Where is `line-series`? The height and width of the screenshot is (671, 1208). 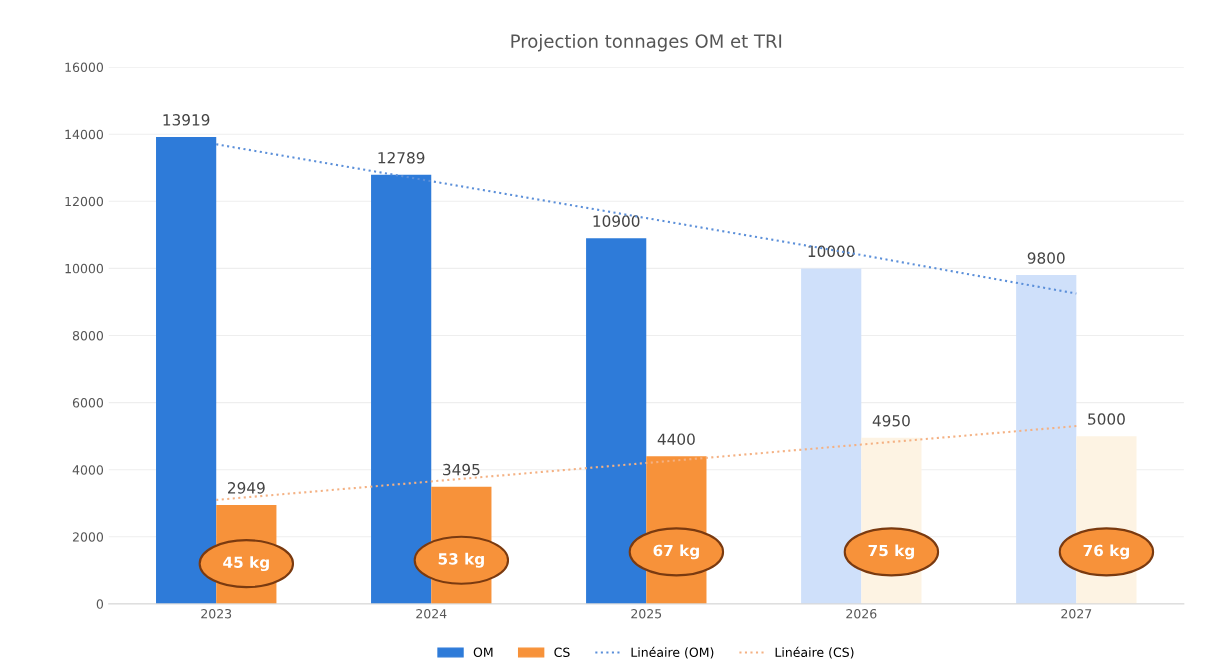 line-series is located at coordinates (646, 463).